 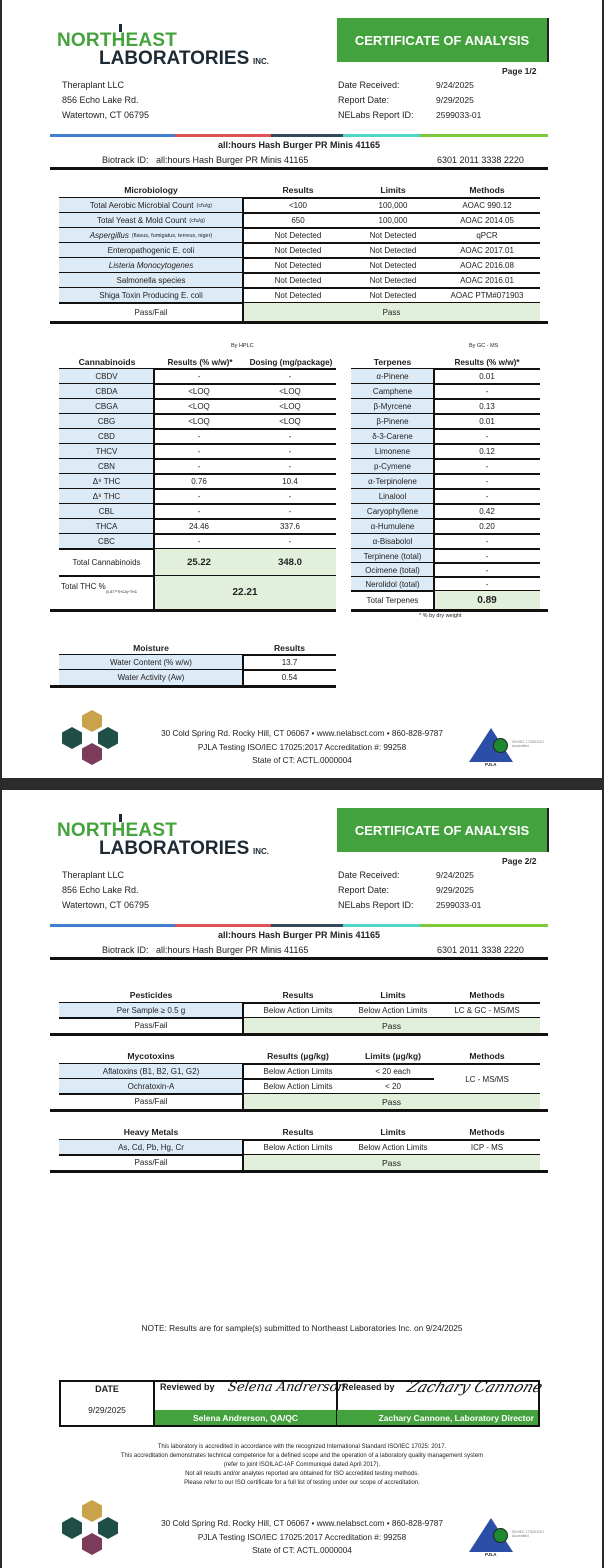 What do you see at coordinates (368, 1387) in the screenshot?
I see `released-by-label: Released by` at bounding box center [368, 1387].